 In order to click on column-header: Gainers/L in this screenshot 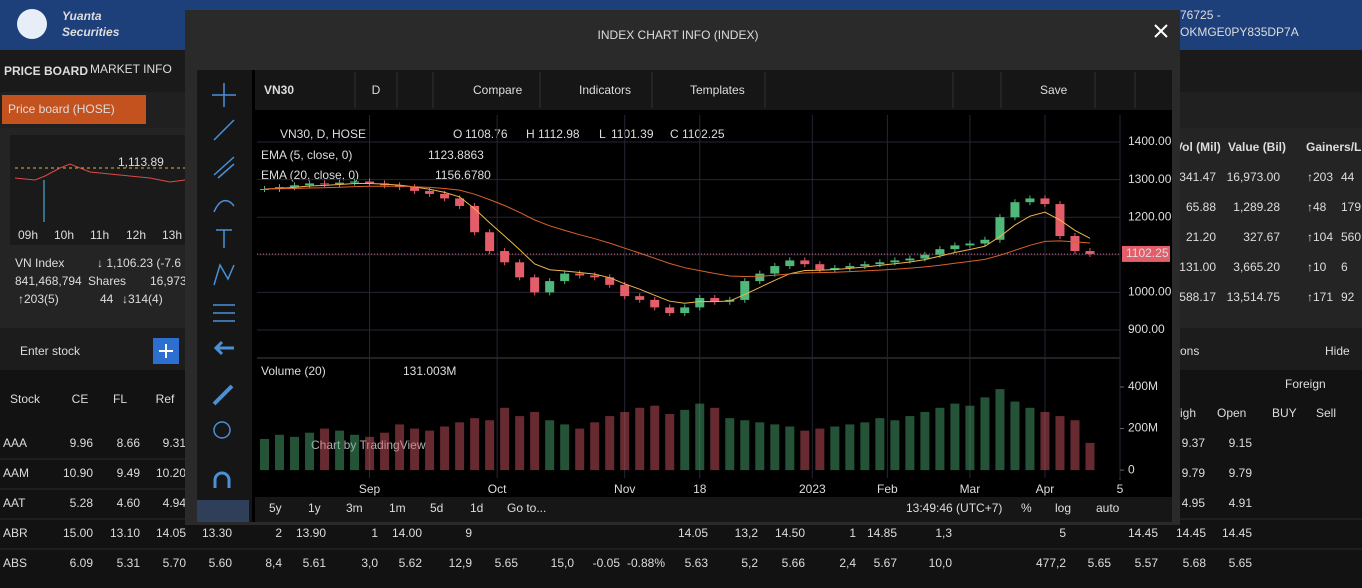, I will do `click(1333, 147)`.